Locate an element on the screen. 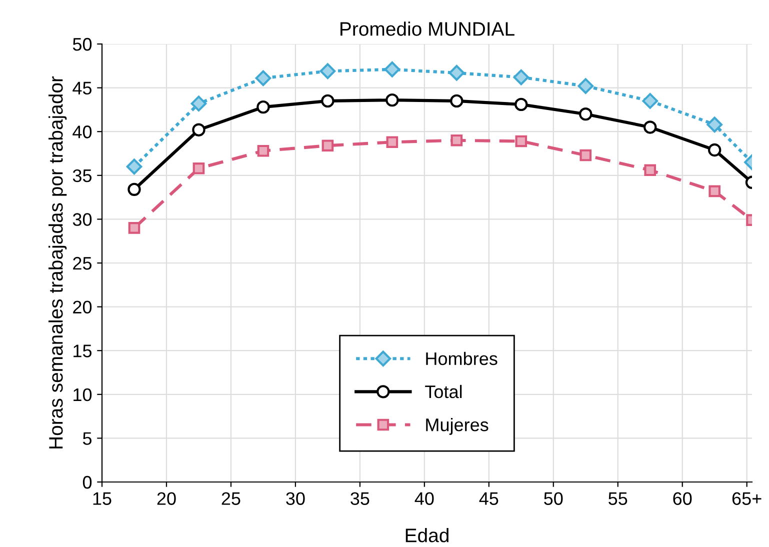 This screenshot has width=769, height=547. x-tick-label: 45 is located at coordinates (488, 498).